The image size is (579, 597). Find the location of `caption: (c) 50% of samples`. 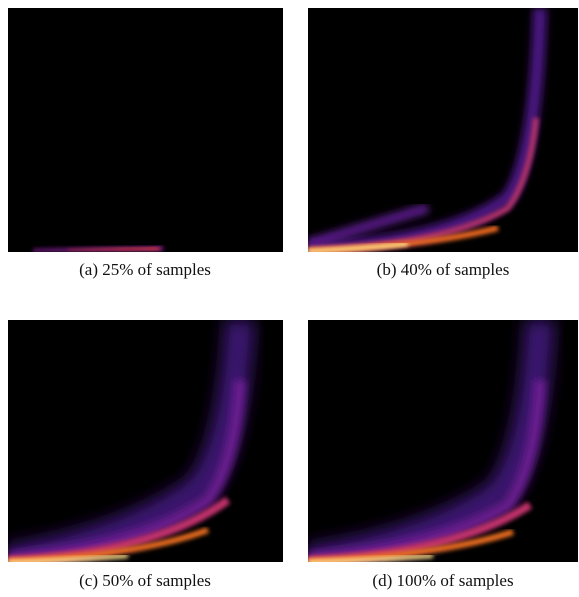

caption: (c) 50% of samples is located at coordinates (145, 580).